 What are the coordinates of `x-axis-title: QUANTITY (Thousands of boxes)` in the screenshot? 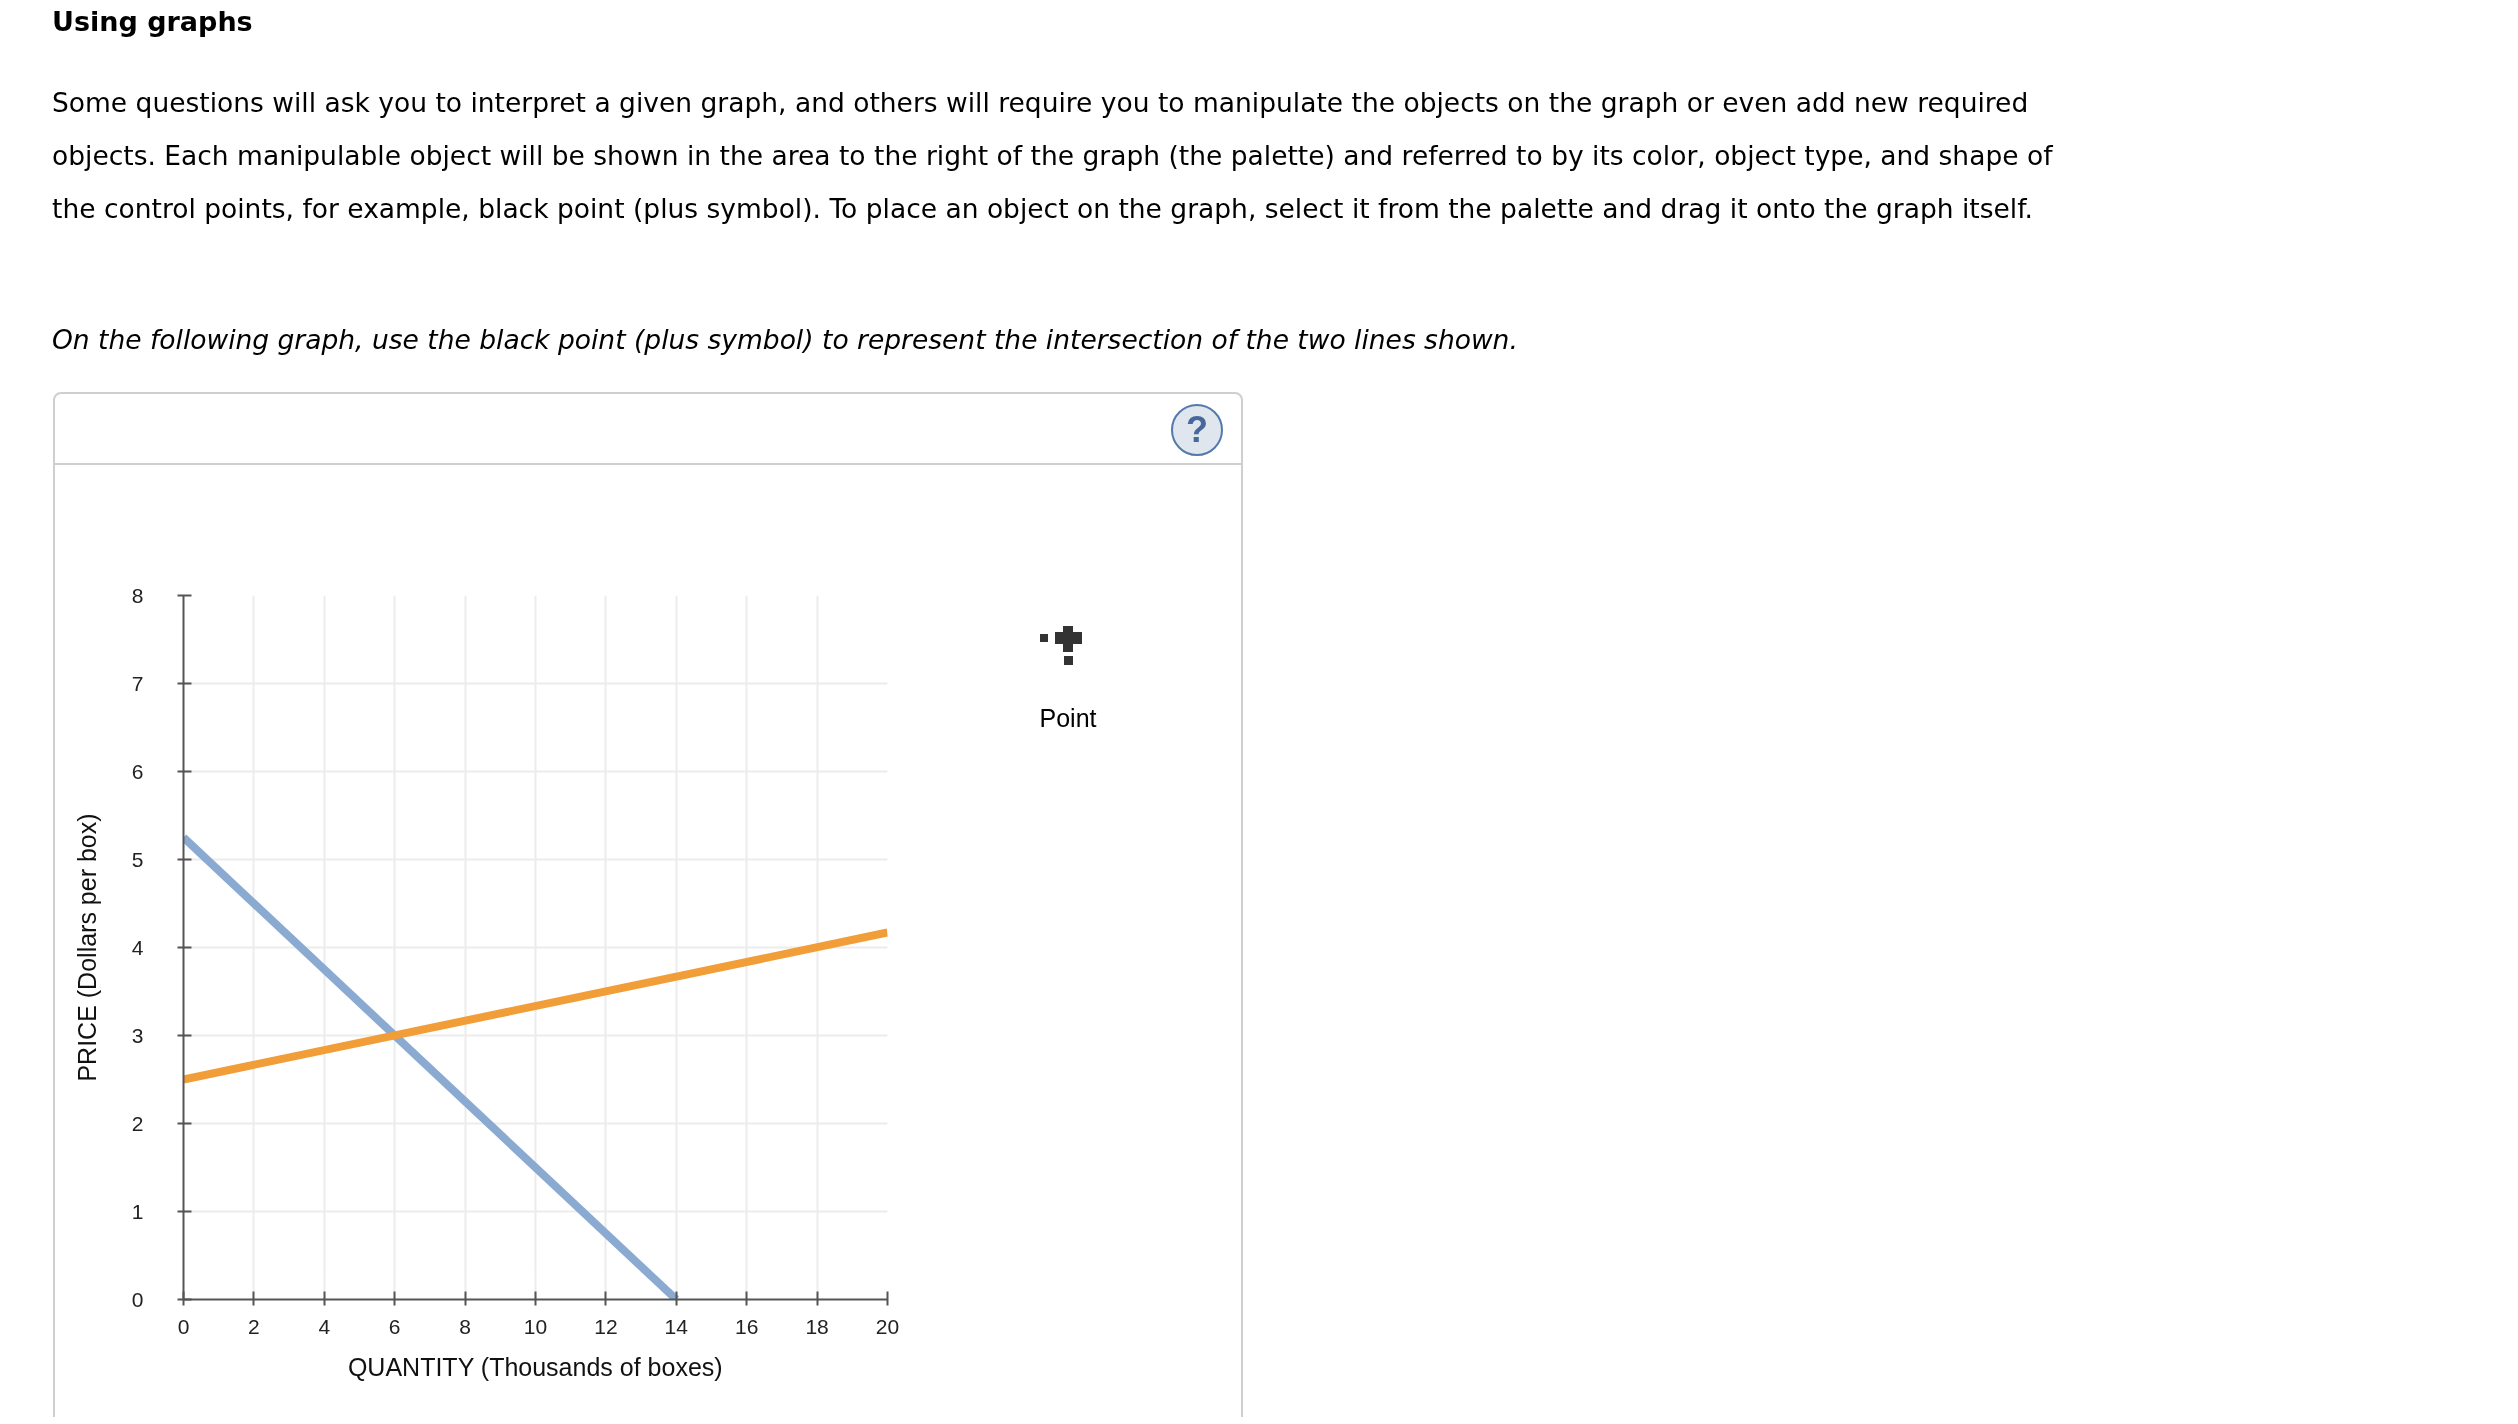 It's located at (535, 1366).